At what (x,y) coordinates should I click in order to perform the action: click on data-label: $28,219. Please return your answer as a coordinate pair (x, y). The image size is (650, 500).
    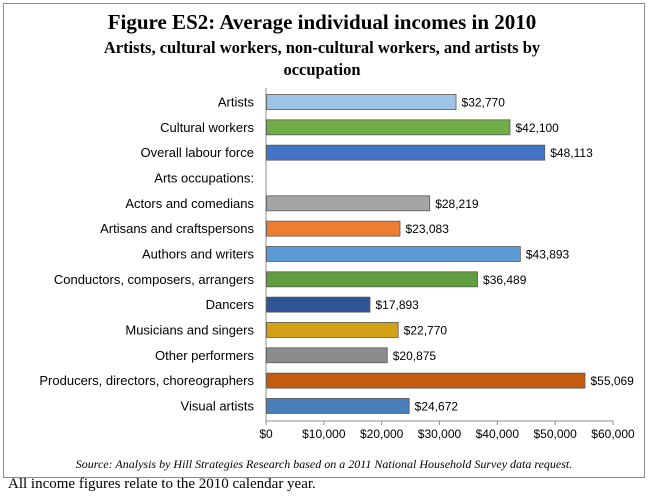
    Looking at the image, I should click on (457, 204).